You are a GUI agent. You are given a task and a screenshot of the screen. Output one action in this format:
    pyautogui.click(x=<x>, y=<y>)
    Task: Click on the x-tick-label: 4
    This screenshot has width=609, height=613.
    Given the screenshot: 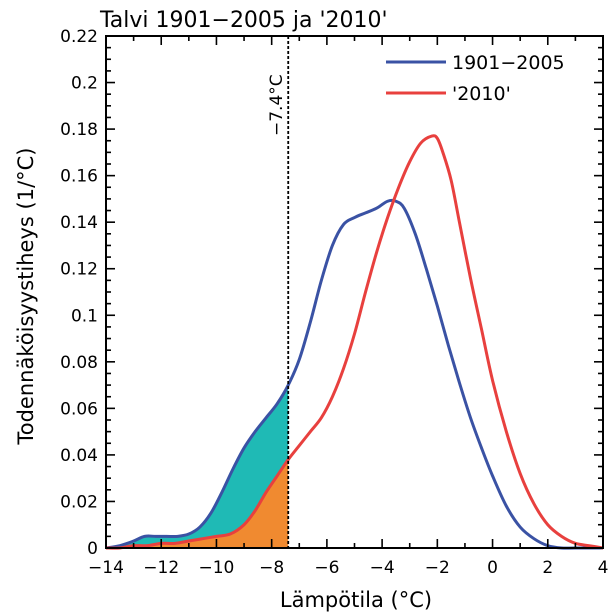 What is the action you would take?
    pyautogui.click(x=603, y=568)
    